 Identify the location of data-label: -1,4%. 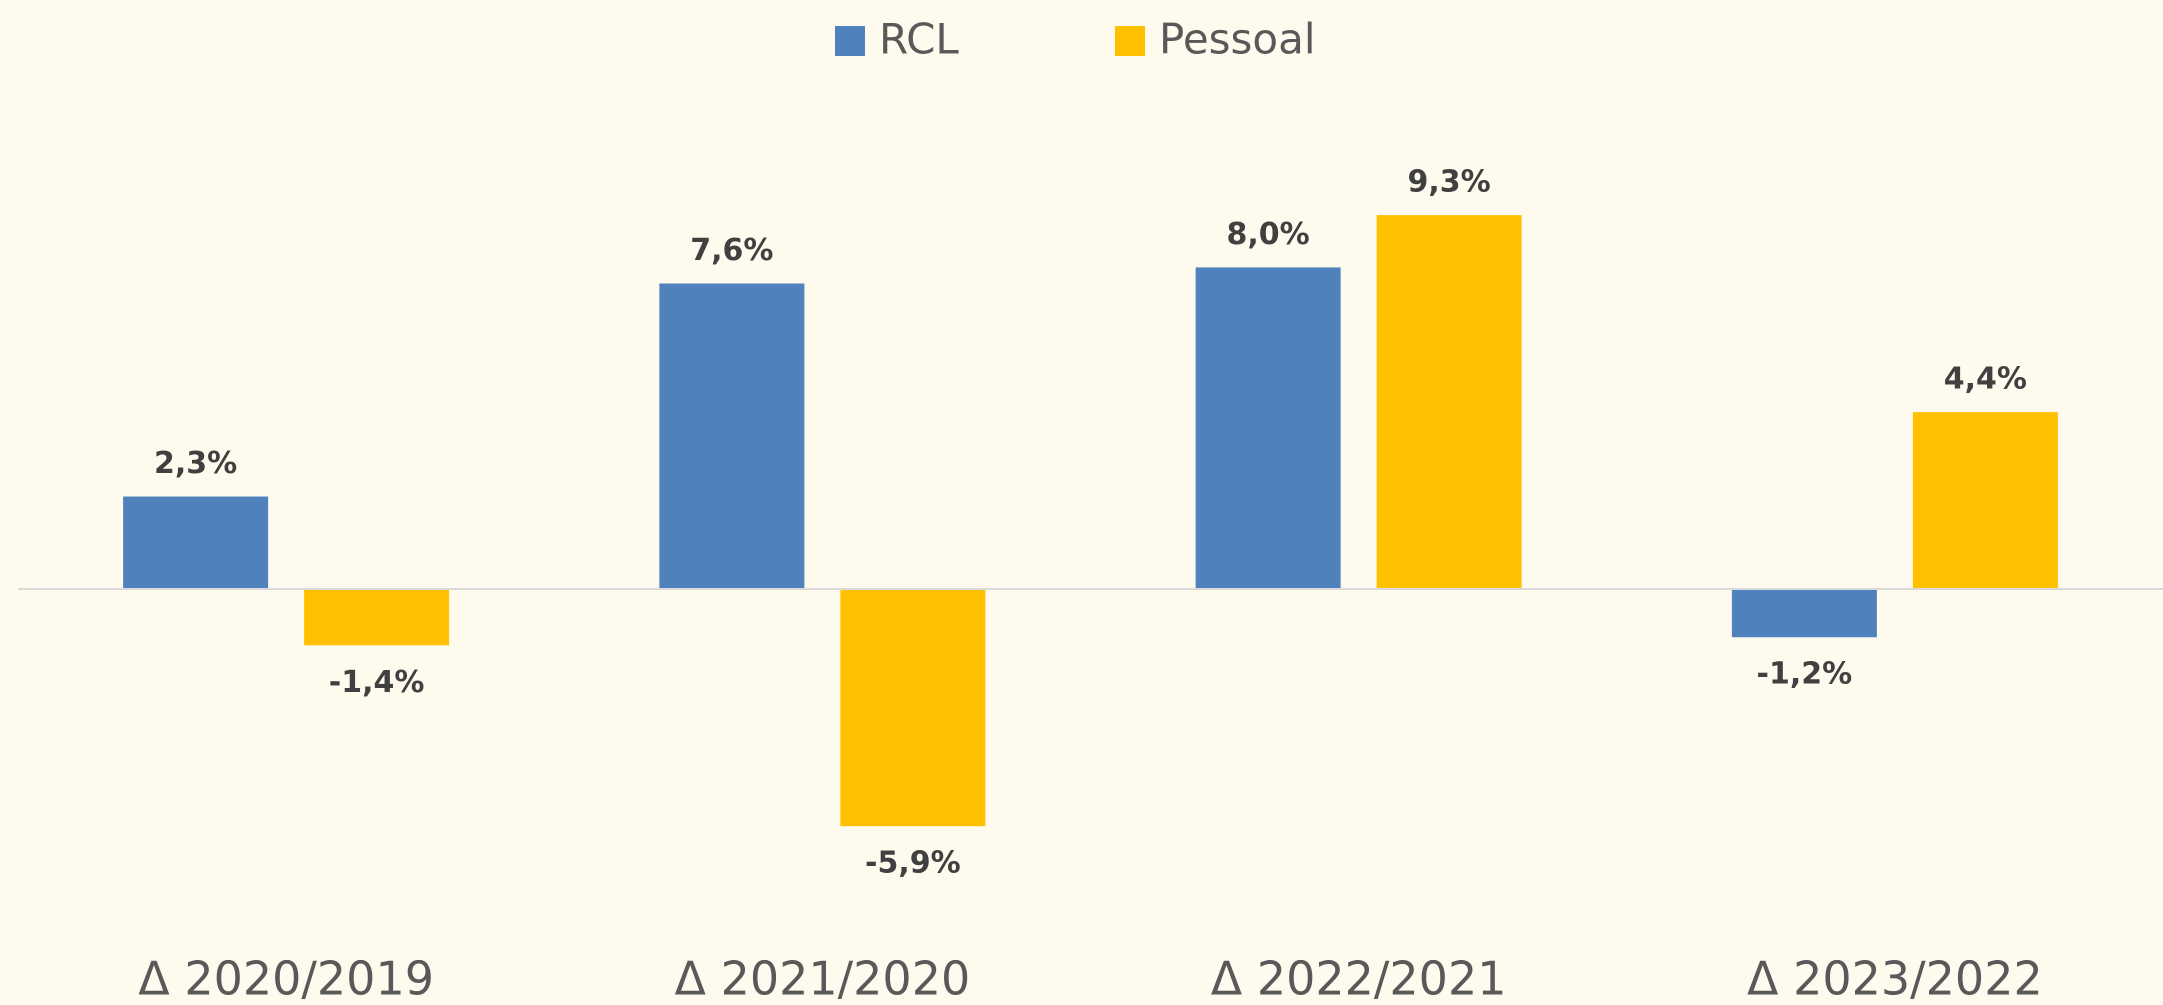
(377, 682).